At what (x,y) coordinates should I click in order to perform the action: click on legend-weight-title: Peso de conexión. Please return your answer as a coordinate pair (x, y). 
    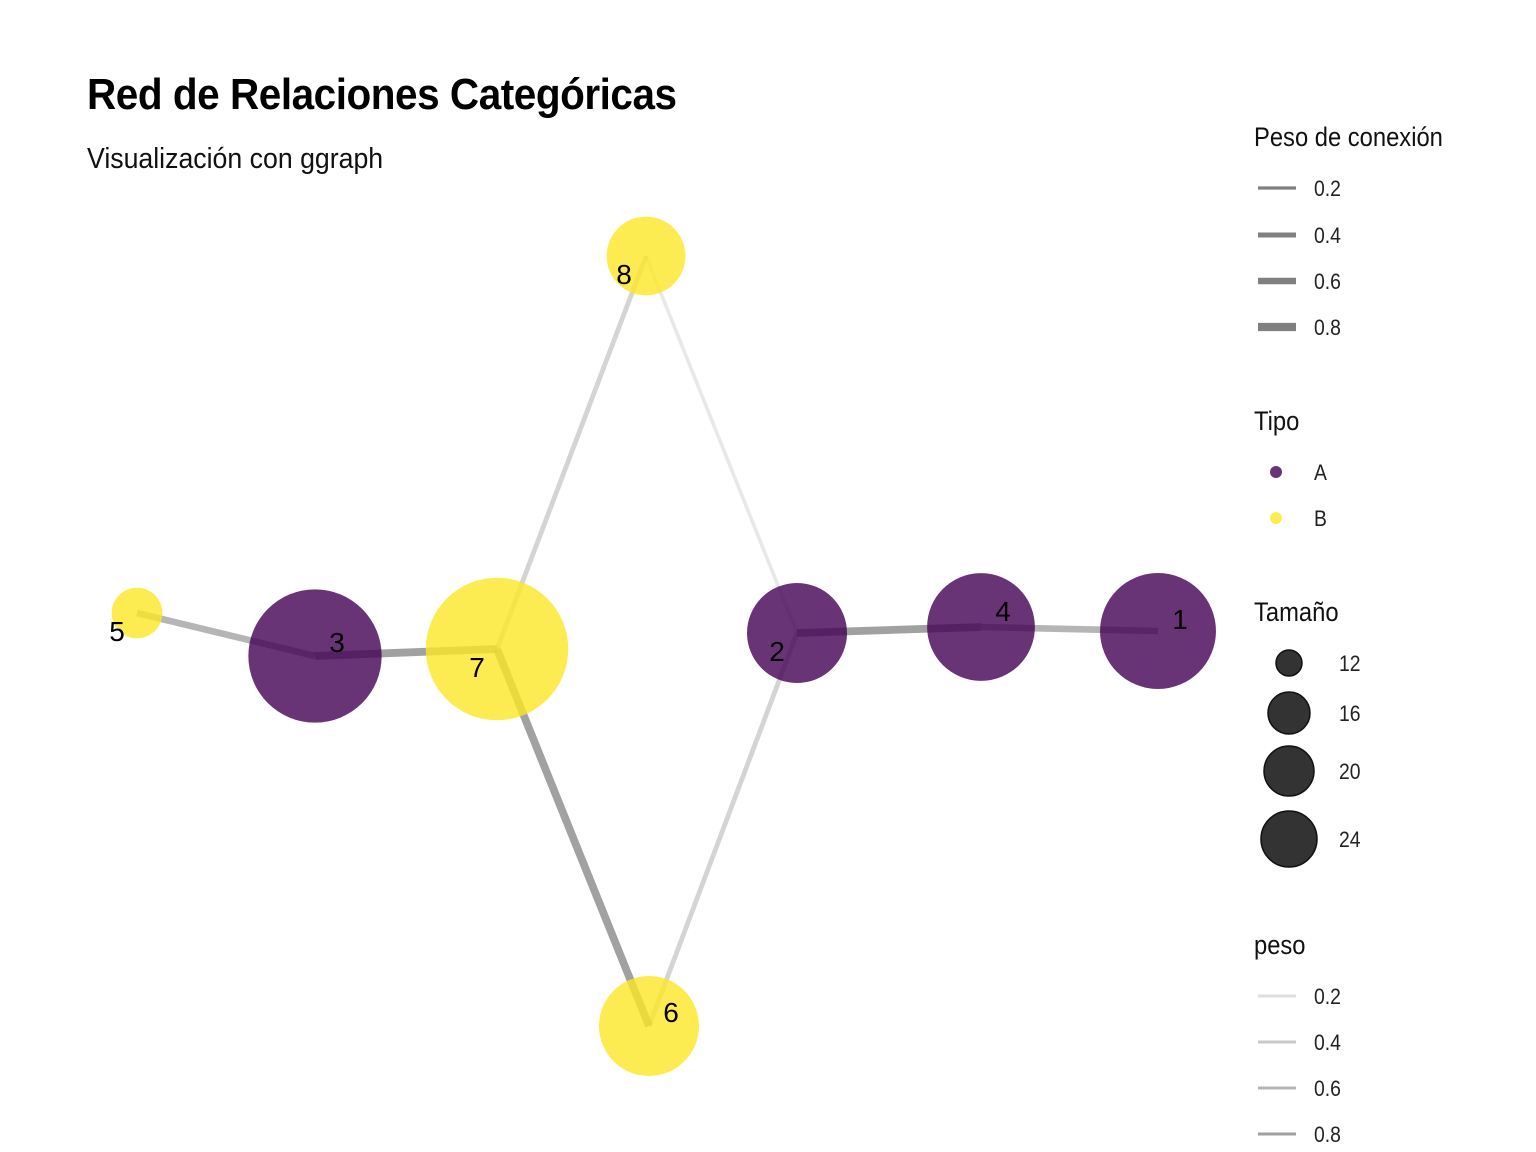
    Looking at the image, I should click on (1348, 137).